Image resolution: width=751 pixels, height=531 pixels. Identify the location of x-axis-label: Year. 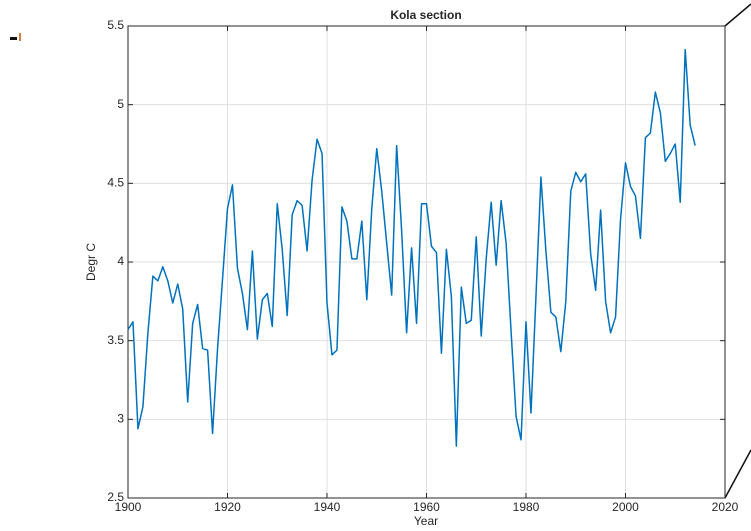
(426, 521).